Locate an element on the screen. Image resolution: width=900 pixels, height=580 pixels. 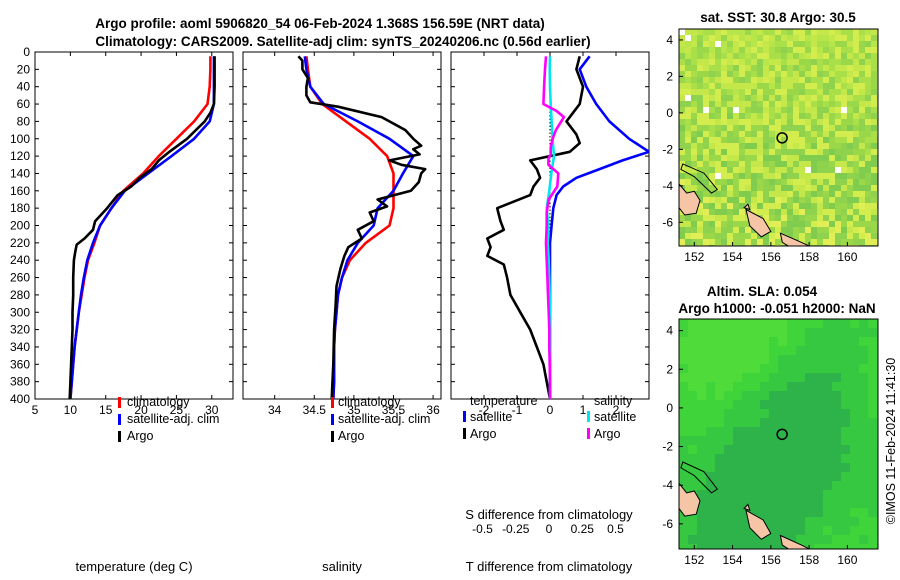
legend-swatch-s-argo is located at coordinates (588, 433).